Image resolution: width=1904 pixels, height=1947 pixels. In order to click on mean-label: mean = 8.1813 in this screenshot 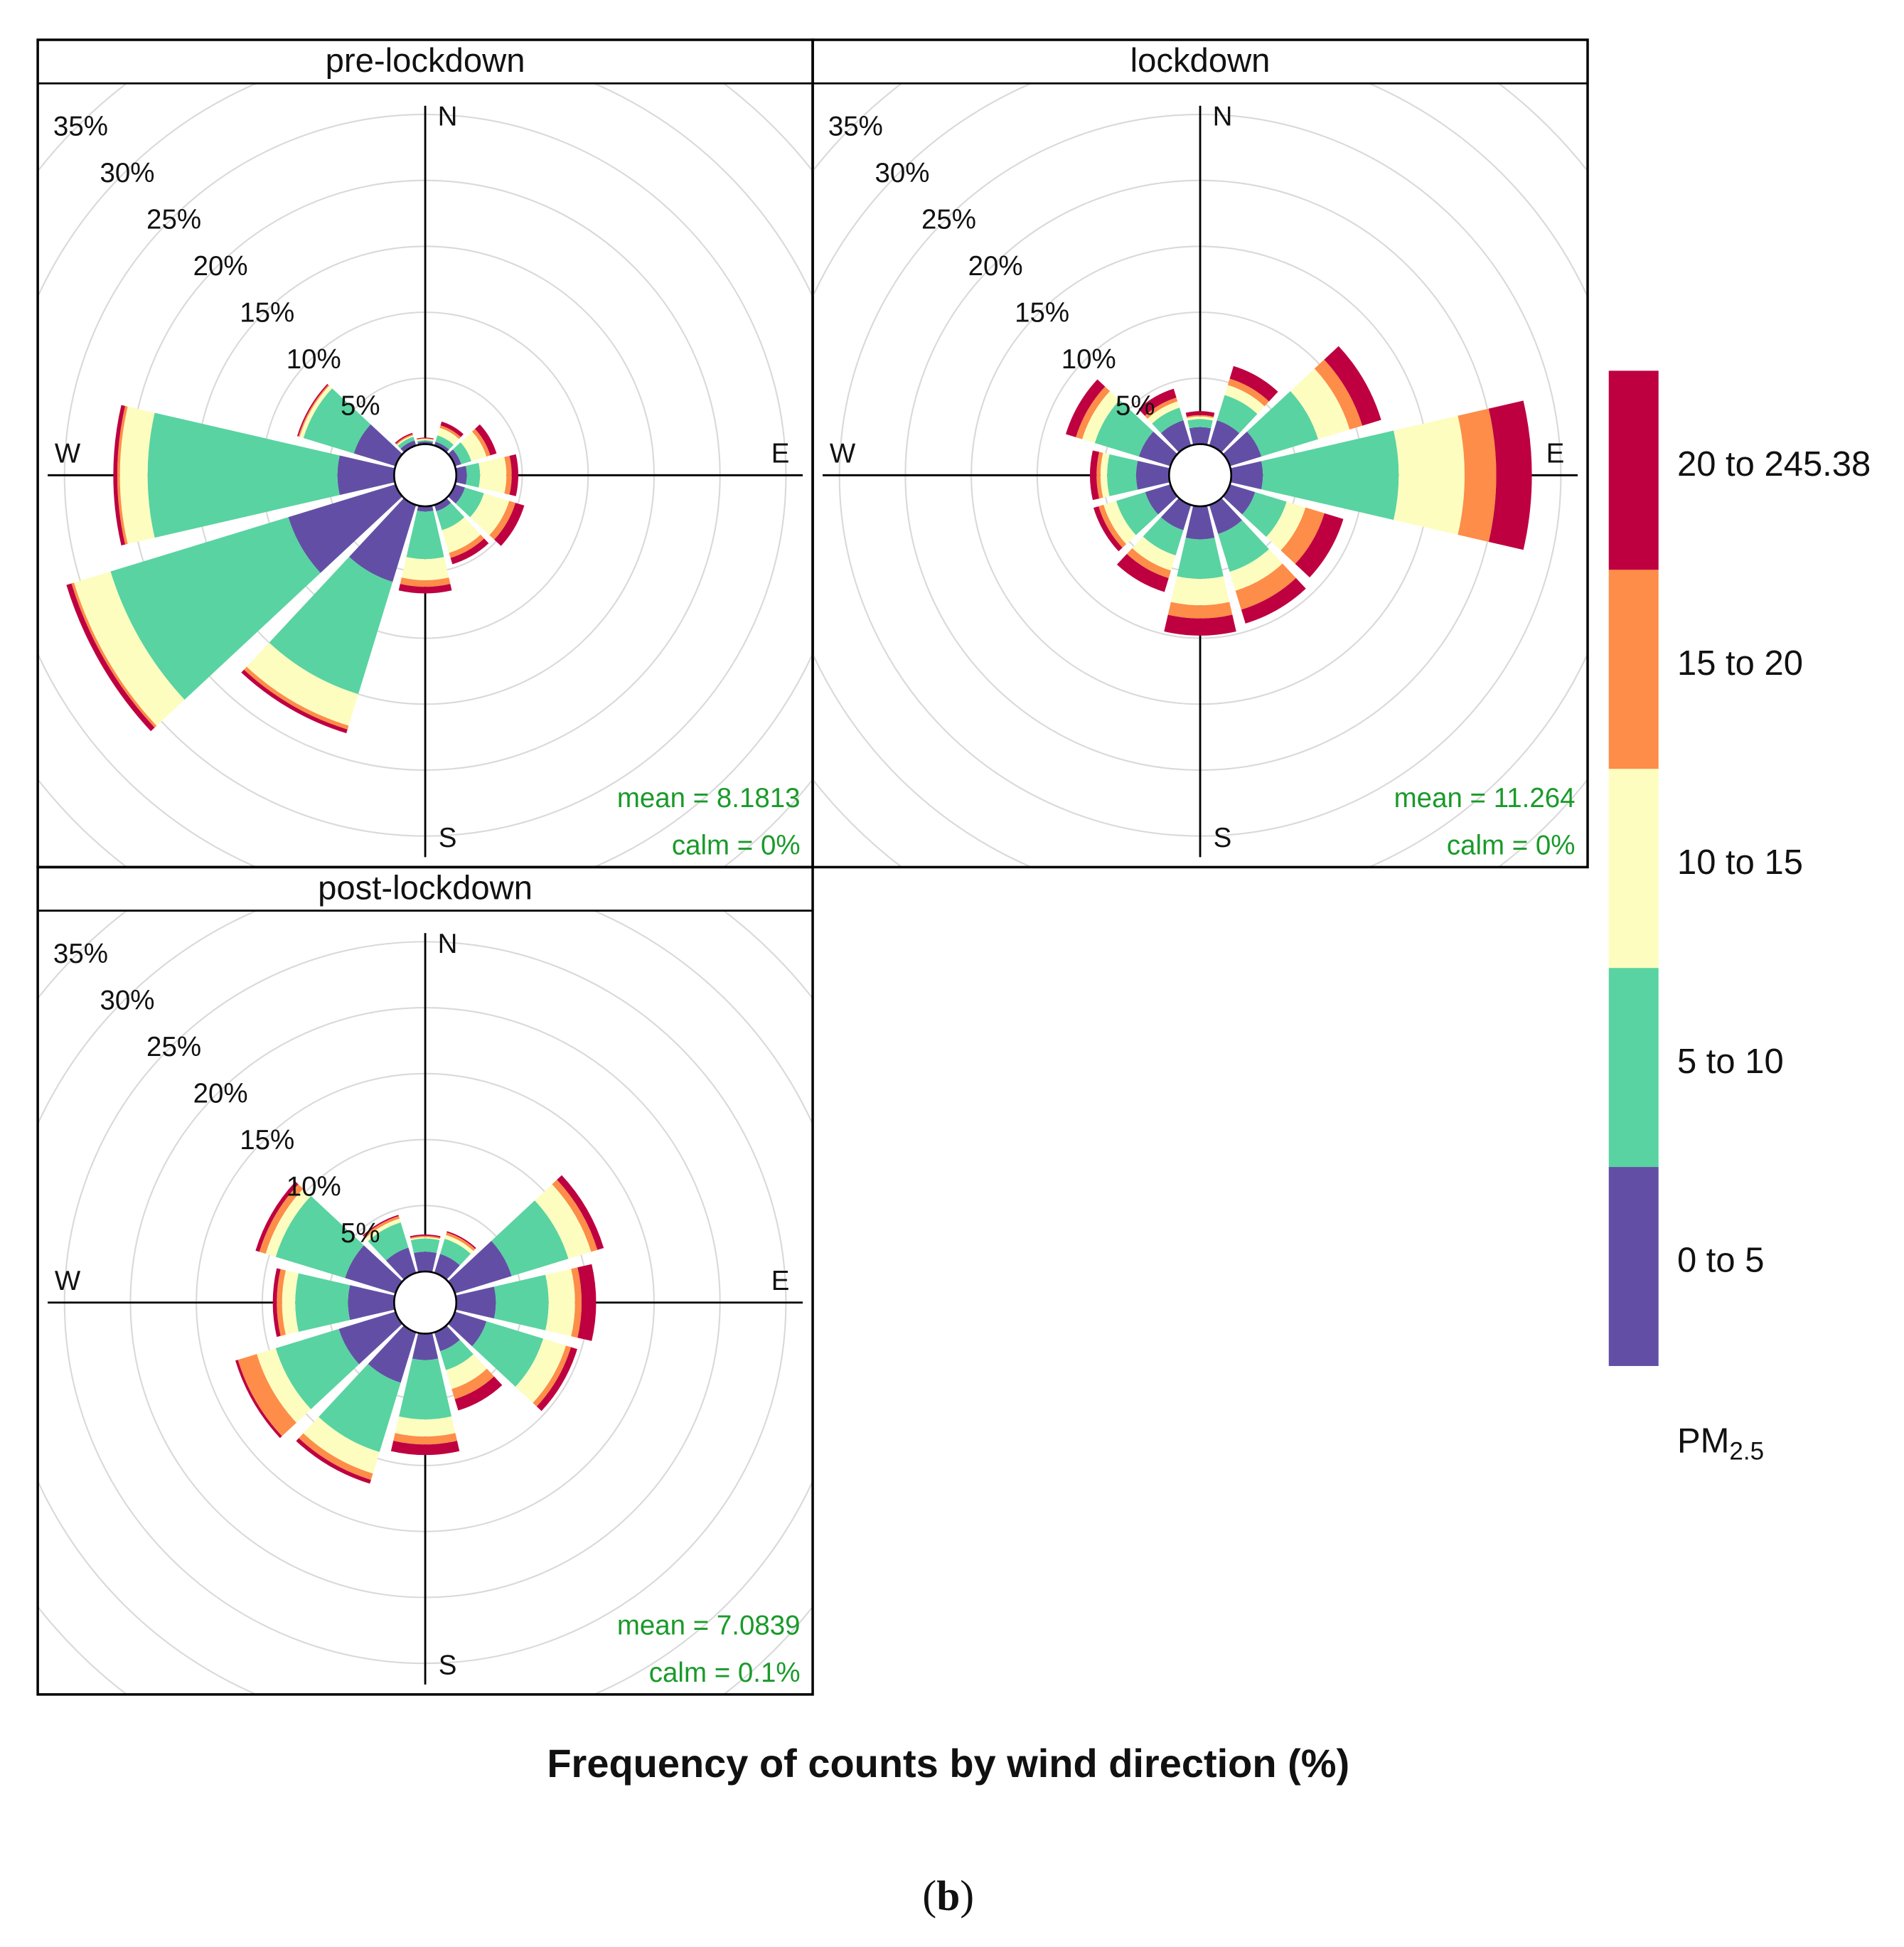, I will do `click(709, 798)`.